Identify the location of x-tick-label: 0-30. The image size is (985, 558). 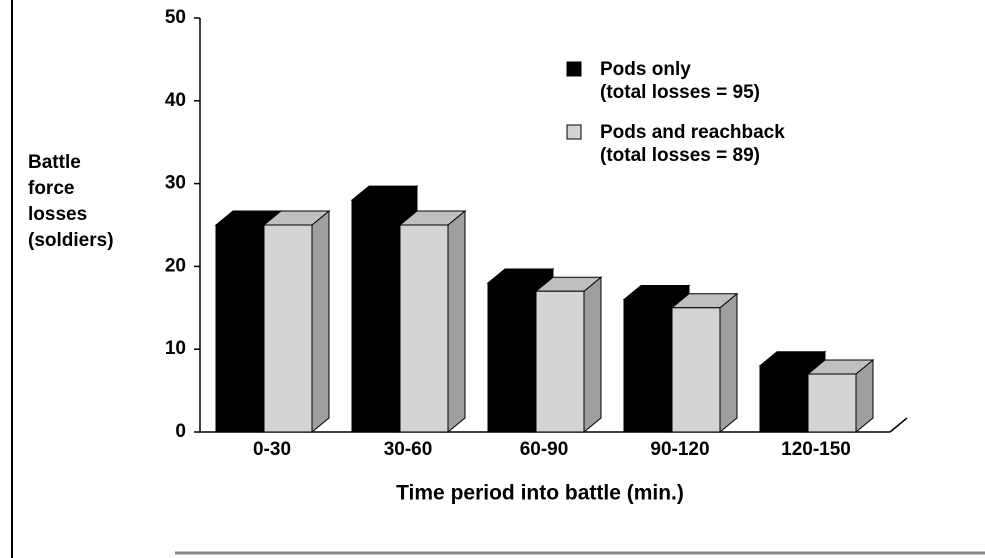
(272, 449).